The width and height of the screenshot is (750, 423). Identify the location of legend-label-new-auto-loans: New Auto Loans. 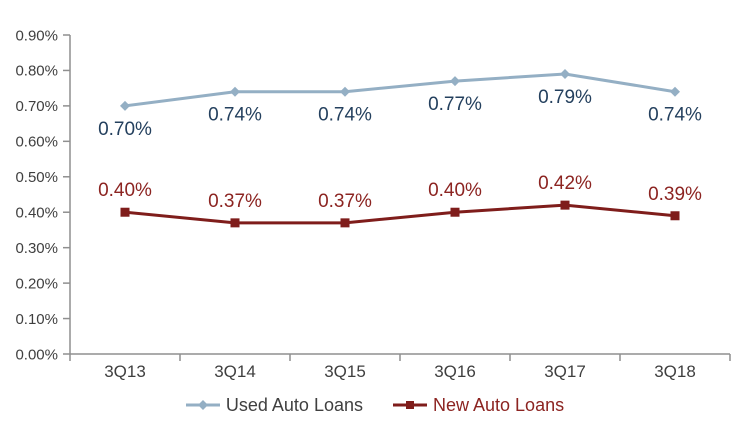
(499, 404).